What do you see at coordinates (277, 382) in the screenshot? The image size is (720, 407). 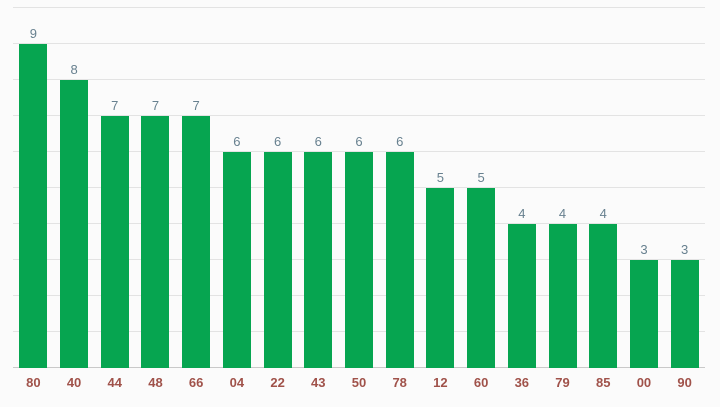 I see `x-axis-category-label: 22` at bounding box center [277, 382].